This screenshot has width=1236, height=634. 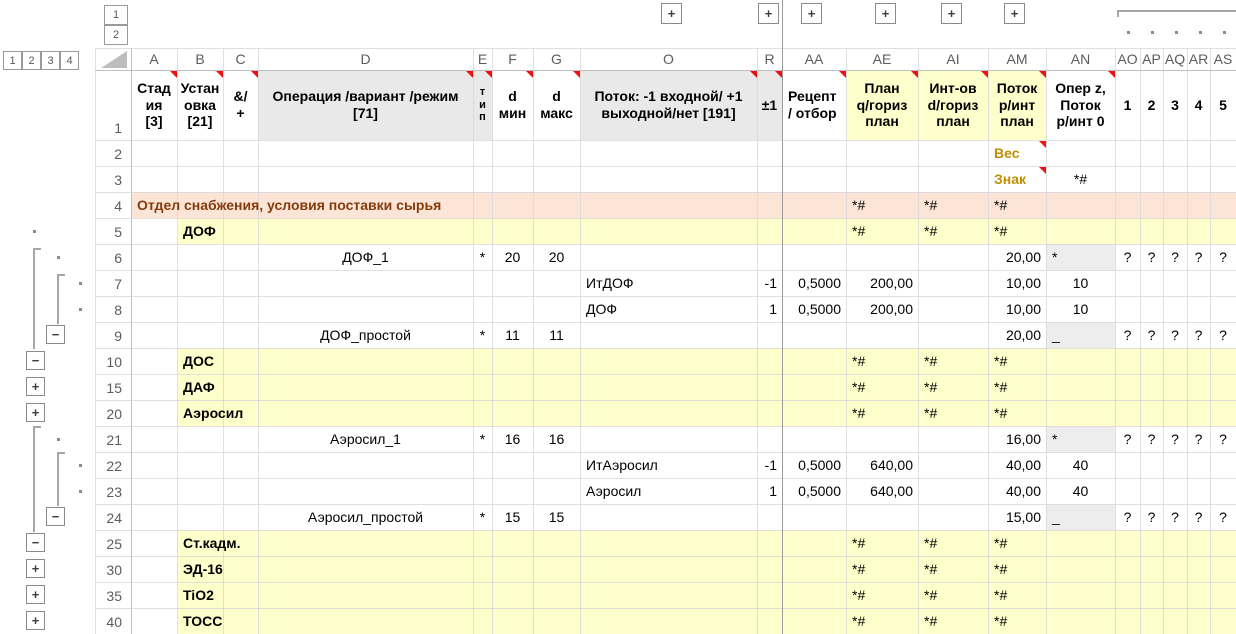 I want to click on cell-B30: ЭД-16, so click(x=203, y=568).